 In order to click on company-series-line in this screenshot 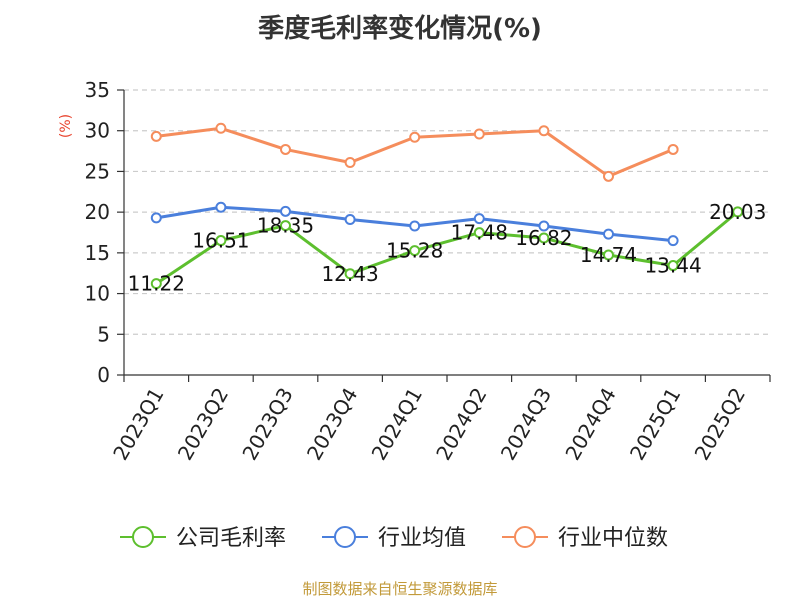, I will do `click(447, 247)`.